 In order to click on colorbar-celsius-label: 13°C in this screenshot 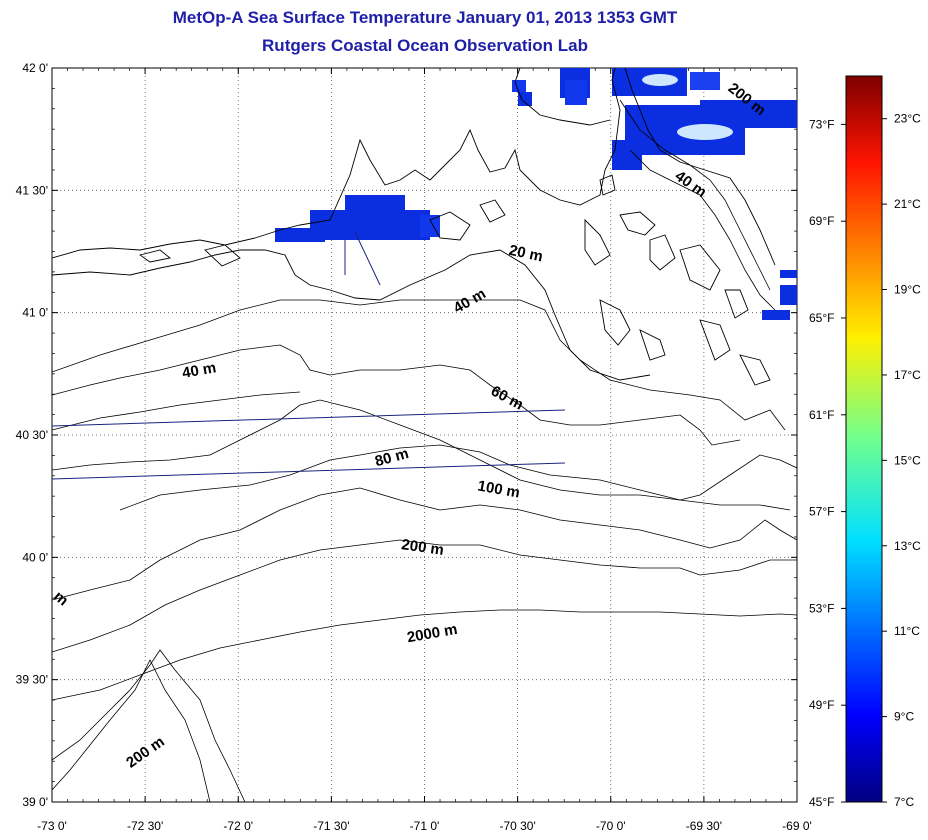, I will do `click(907, 546)`.